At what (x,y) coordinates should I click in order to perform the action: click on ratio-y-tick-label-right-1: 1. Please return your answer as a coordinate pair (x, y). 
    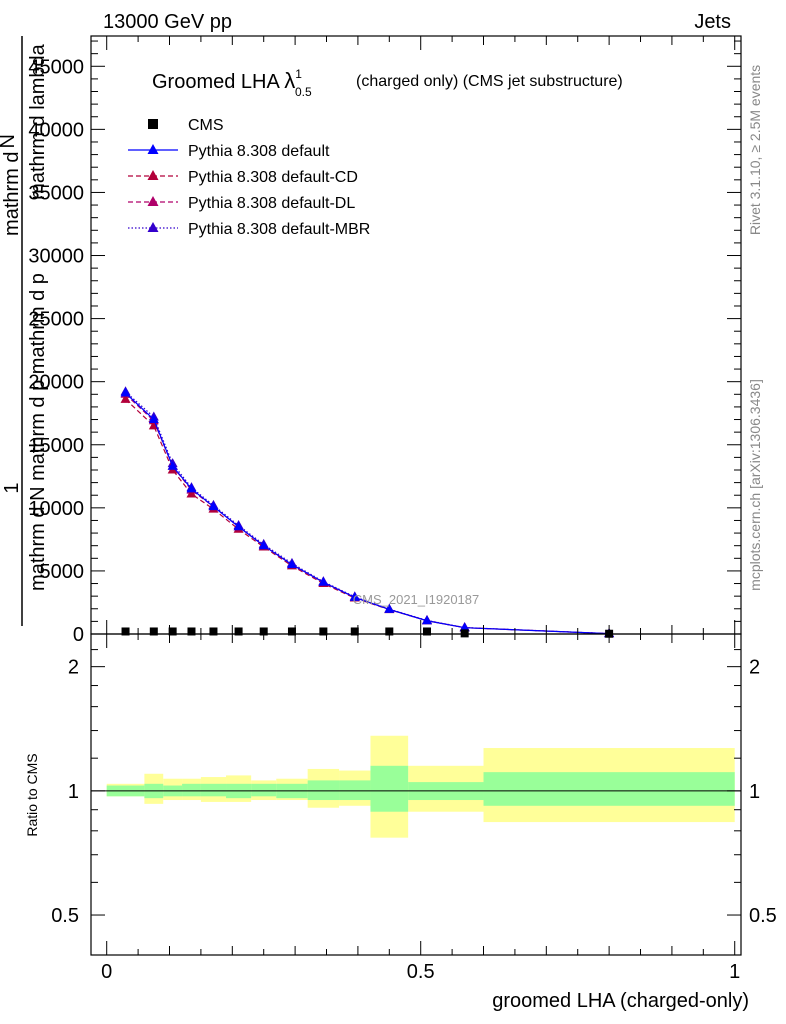
    Looking at the image, I should click on (754, 792).